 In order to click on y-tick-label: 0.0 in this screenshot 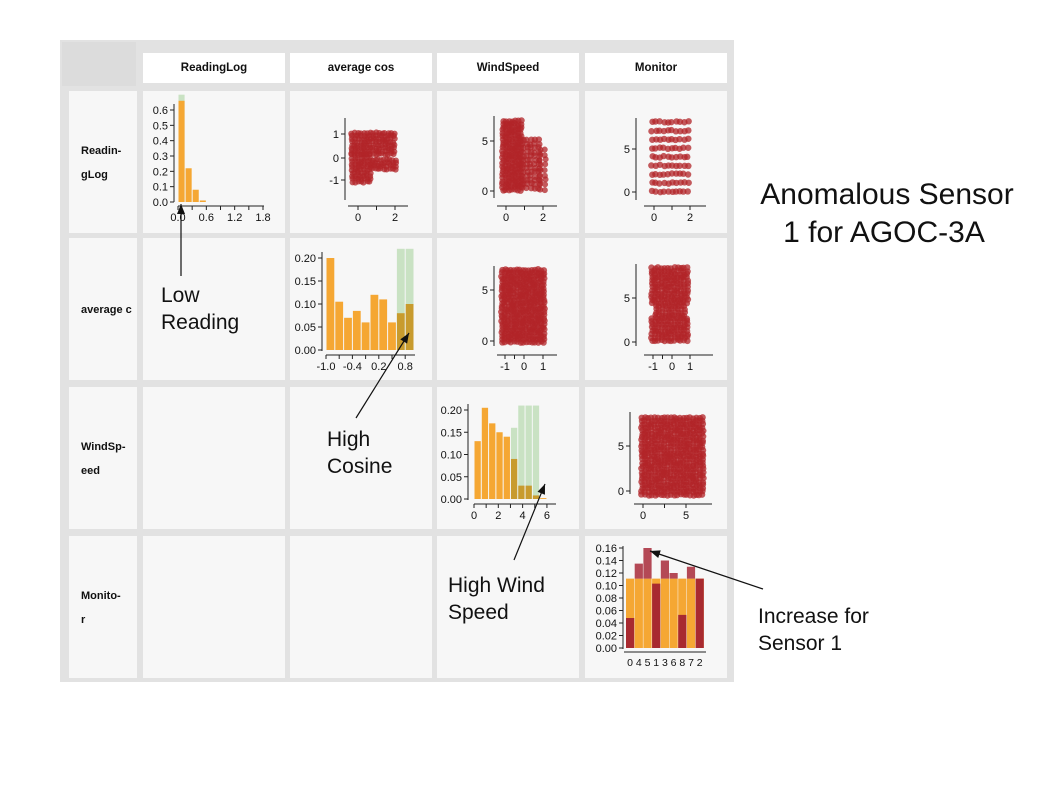, I will do `click(160, 203)`.